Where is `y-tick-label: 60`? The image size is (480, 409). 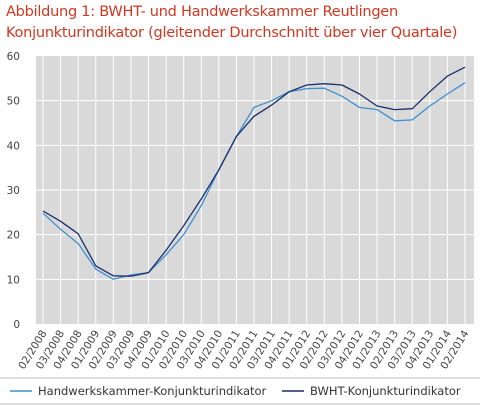 y-tick-label: 60 is located at coordinates (13, 57).